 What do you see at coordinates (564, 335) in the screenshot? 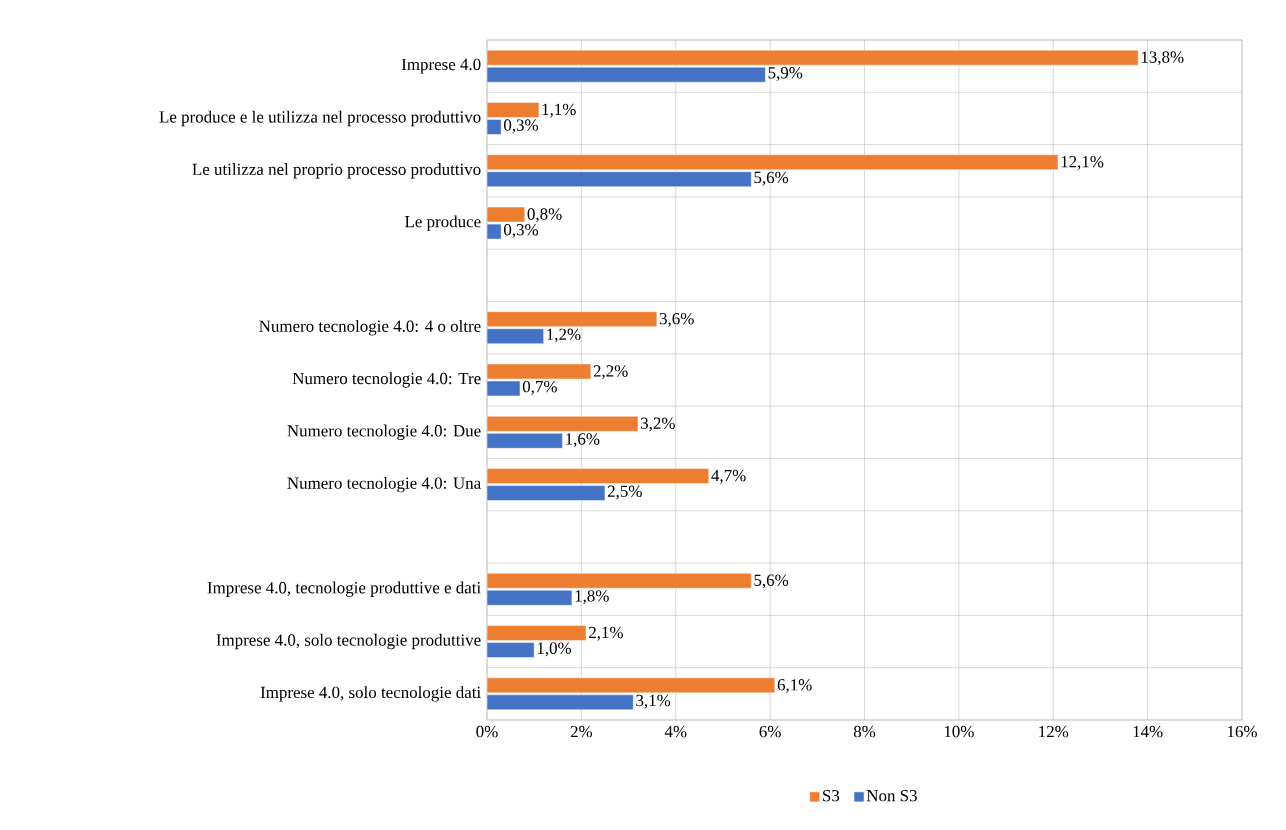
I see `data-label: 1,2%` at bounding box center [564, 335].